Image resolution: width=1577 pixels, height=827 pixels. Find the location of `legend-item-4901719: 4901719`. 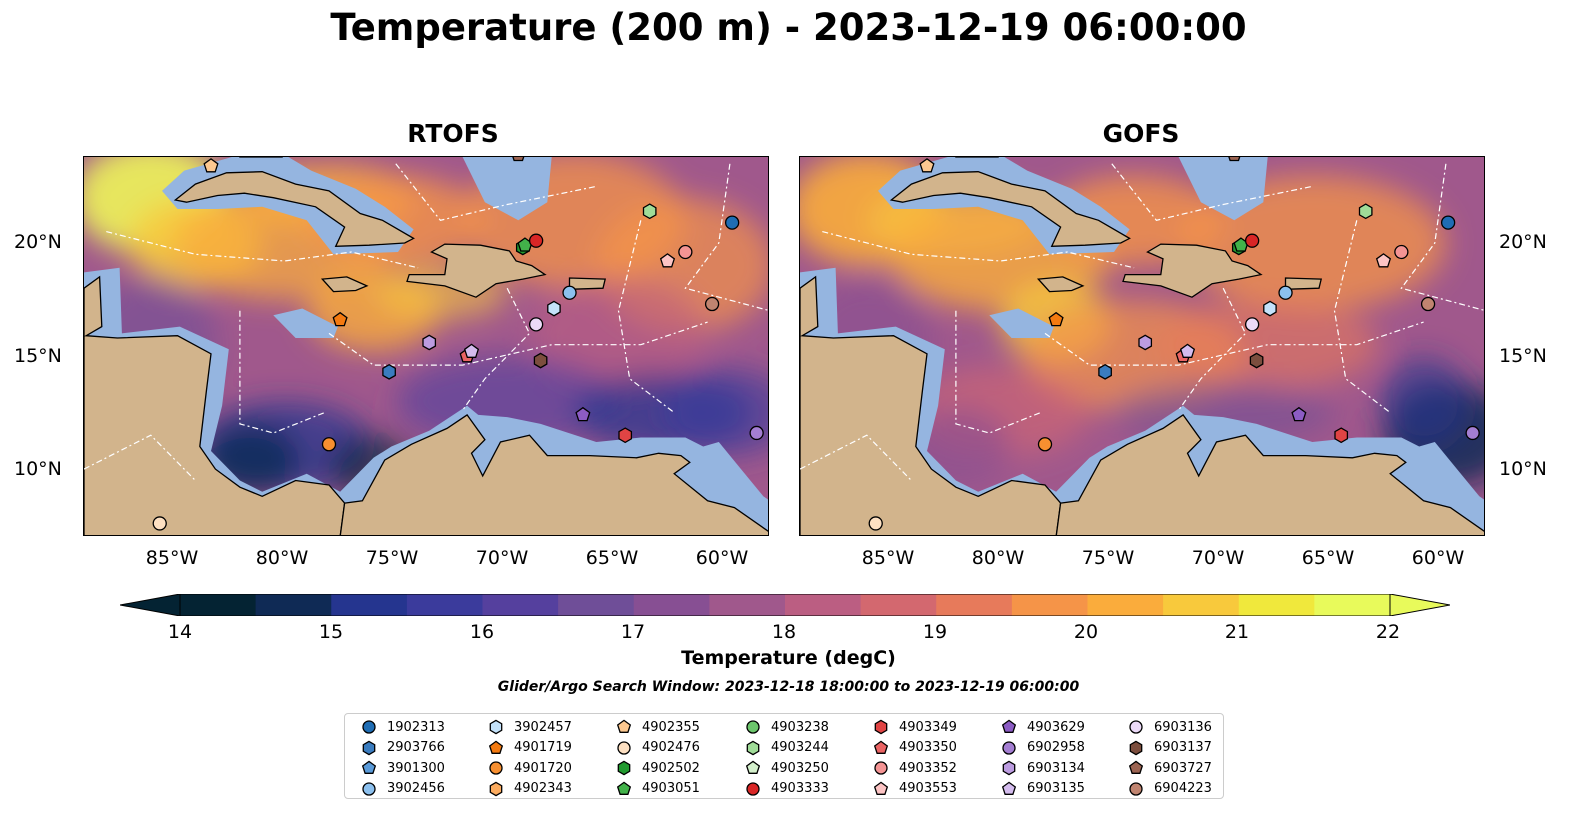

legend-item-4901719: 4901719 is located at coordinates (530, 748).